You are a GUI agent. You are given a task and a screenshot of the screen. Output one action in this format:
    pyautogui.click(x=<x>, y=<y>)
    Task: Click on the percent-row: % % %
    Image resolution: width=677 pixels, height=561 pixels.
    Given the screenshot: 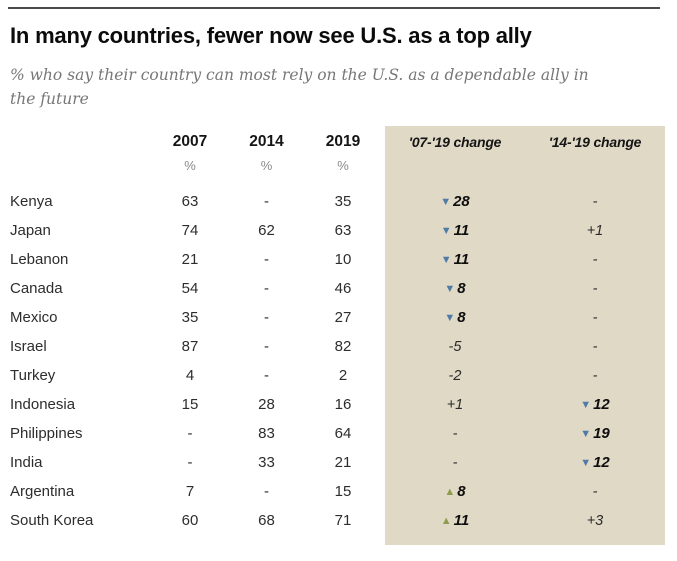 What is the action you would take?
    pyautogui.click(x=338, y=165)
    